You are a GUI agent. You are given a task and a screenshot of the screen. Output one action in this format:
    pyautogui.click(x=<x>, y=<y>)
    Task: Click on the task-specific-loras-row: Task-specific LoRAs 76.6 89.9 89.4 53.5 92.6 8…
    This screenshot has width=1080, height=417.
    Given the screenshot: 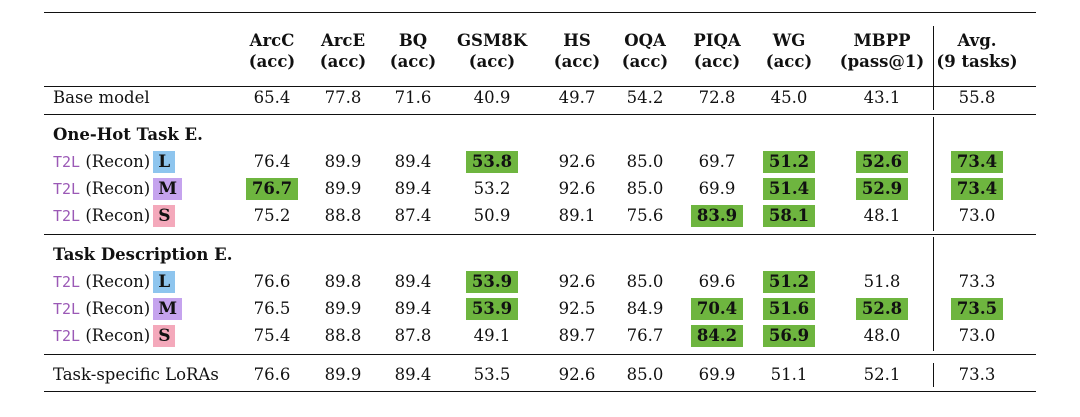 What is the action you would take?
    pyautogui.click(x=540, y=375)
    